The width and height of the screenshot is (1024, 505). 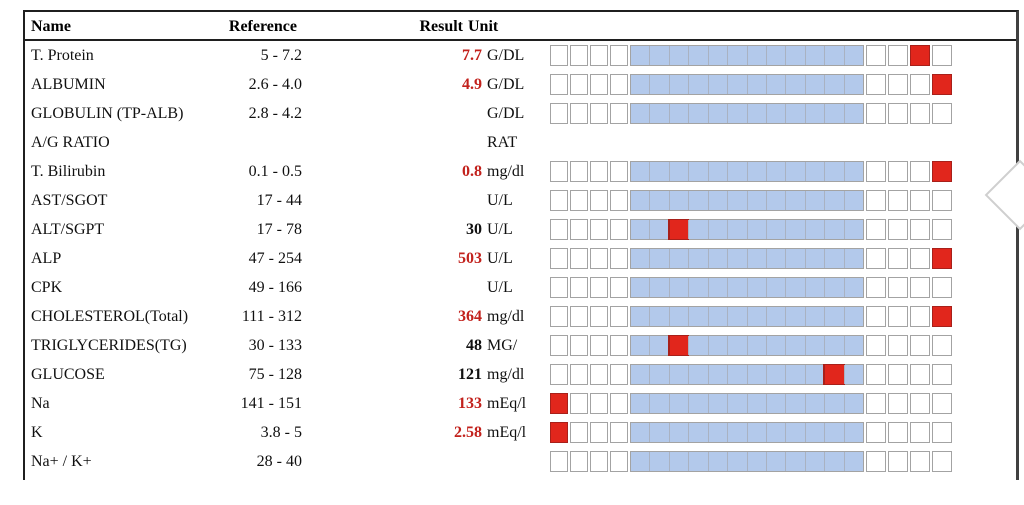 What do you see at coordinates (520, 258) in the screenshot?
I see `table-row: ALP 47 - 254 503 U/L` at bounding box center [520, 258].